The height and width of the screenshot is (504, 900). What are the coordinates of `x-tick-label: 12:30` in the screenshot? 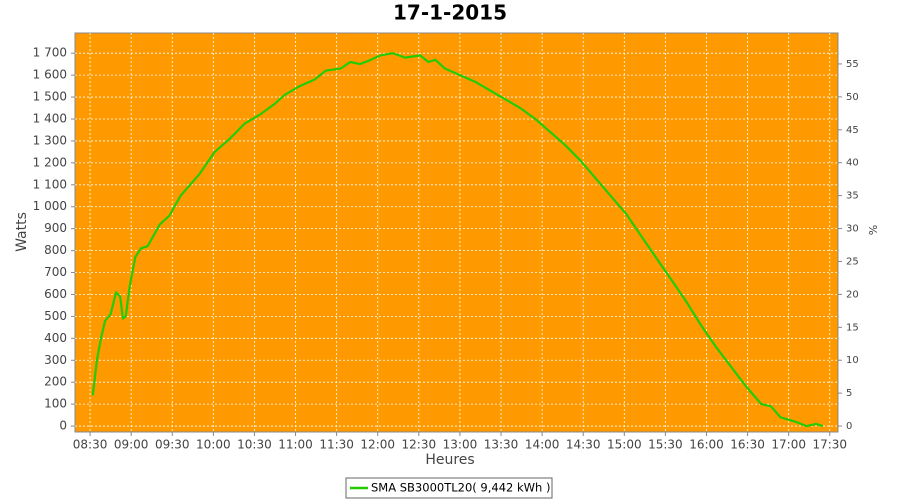 It's located at (419, 445).